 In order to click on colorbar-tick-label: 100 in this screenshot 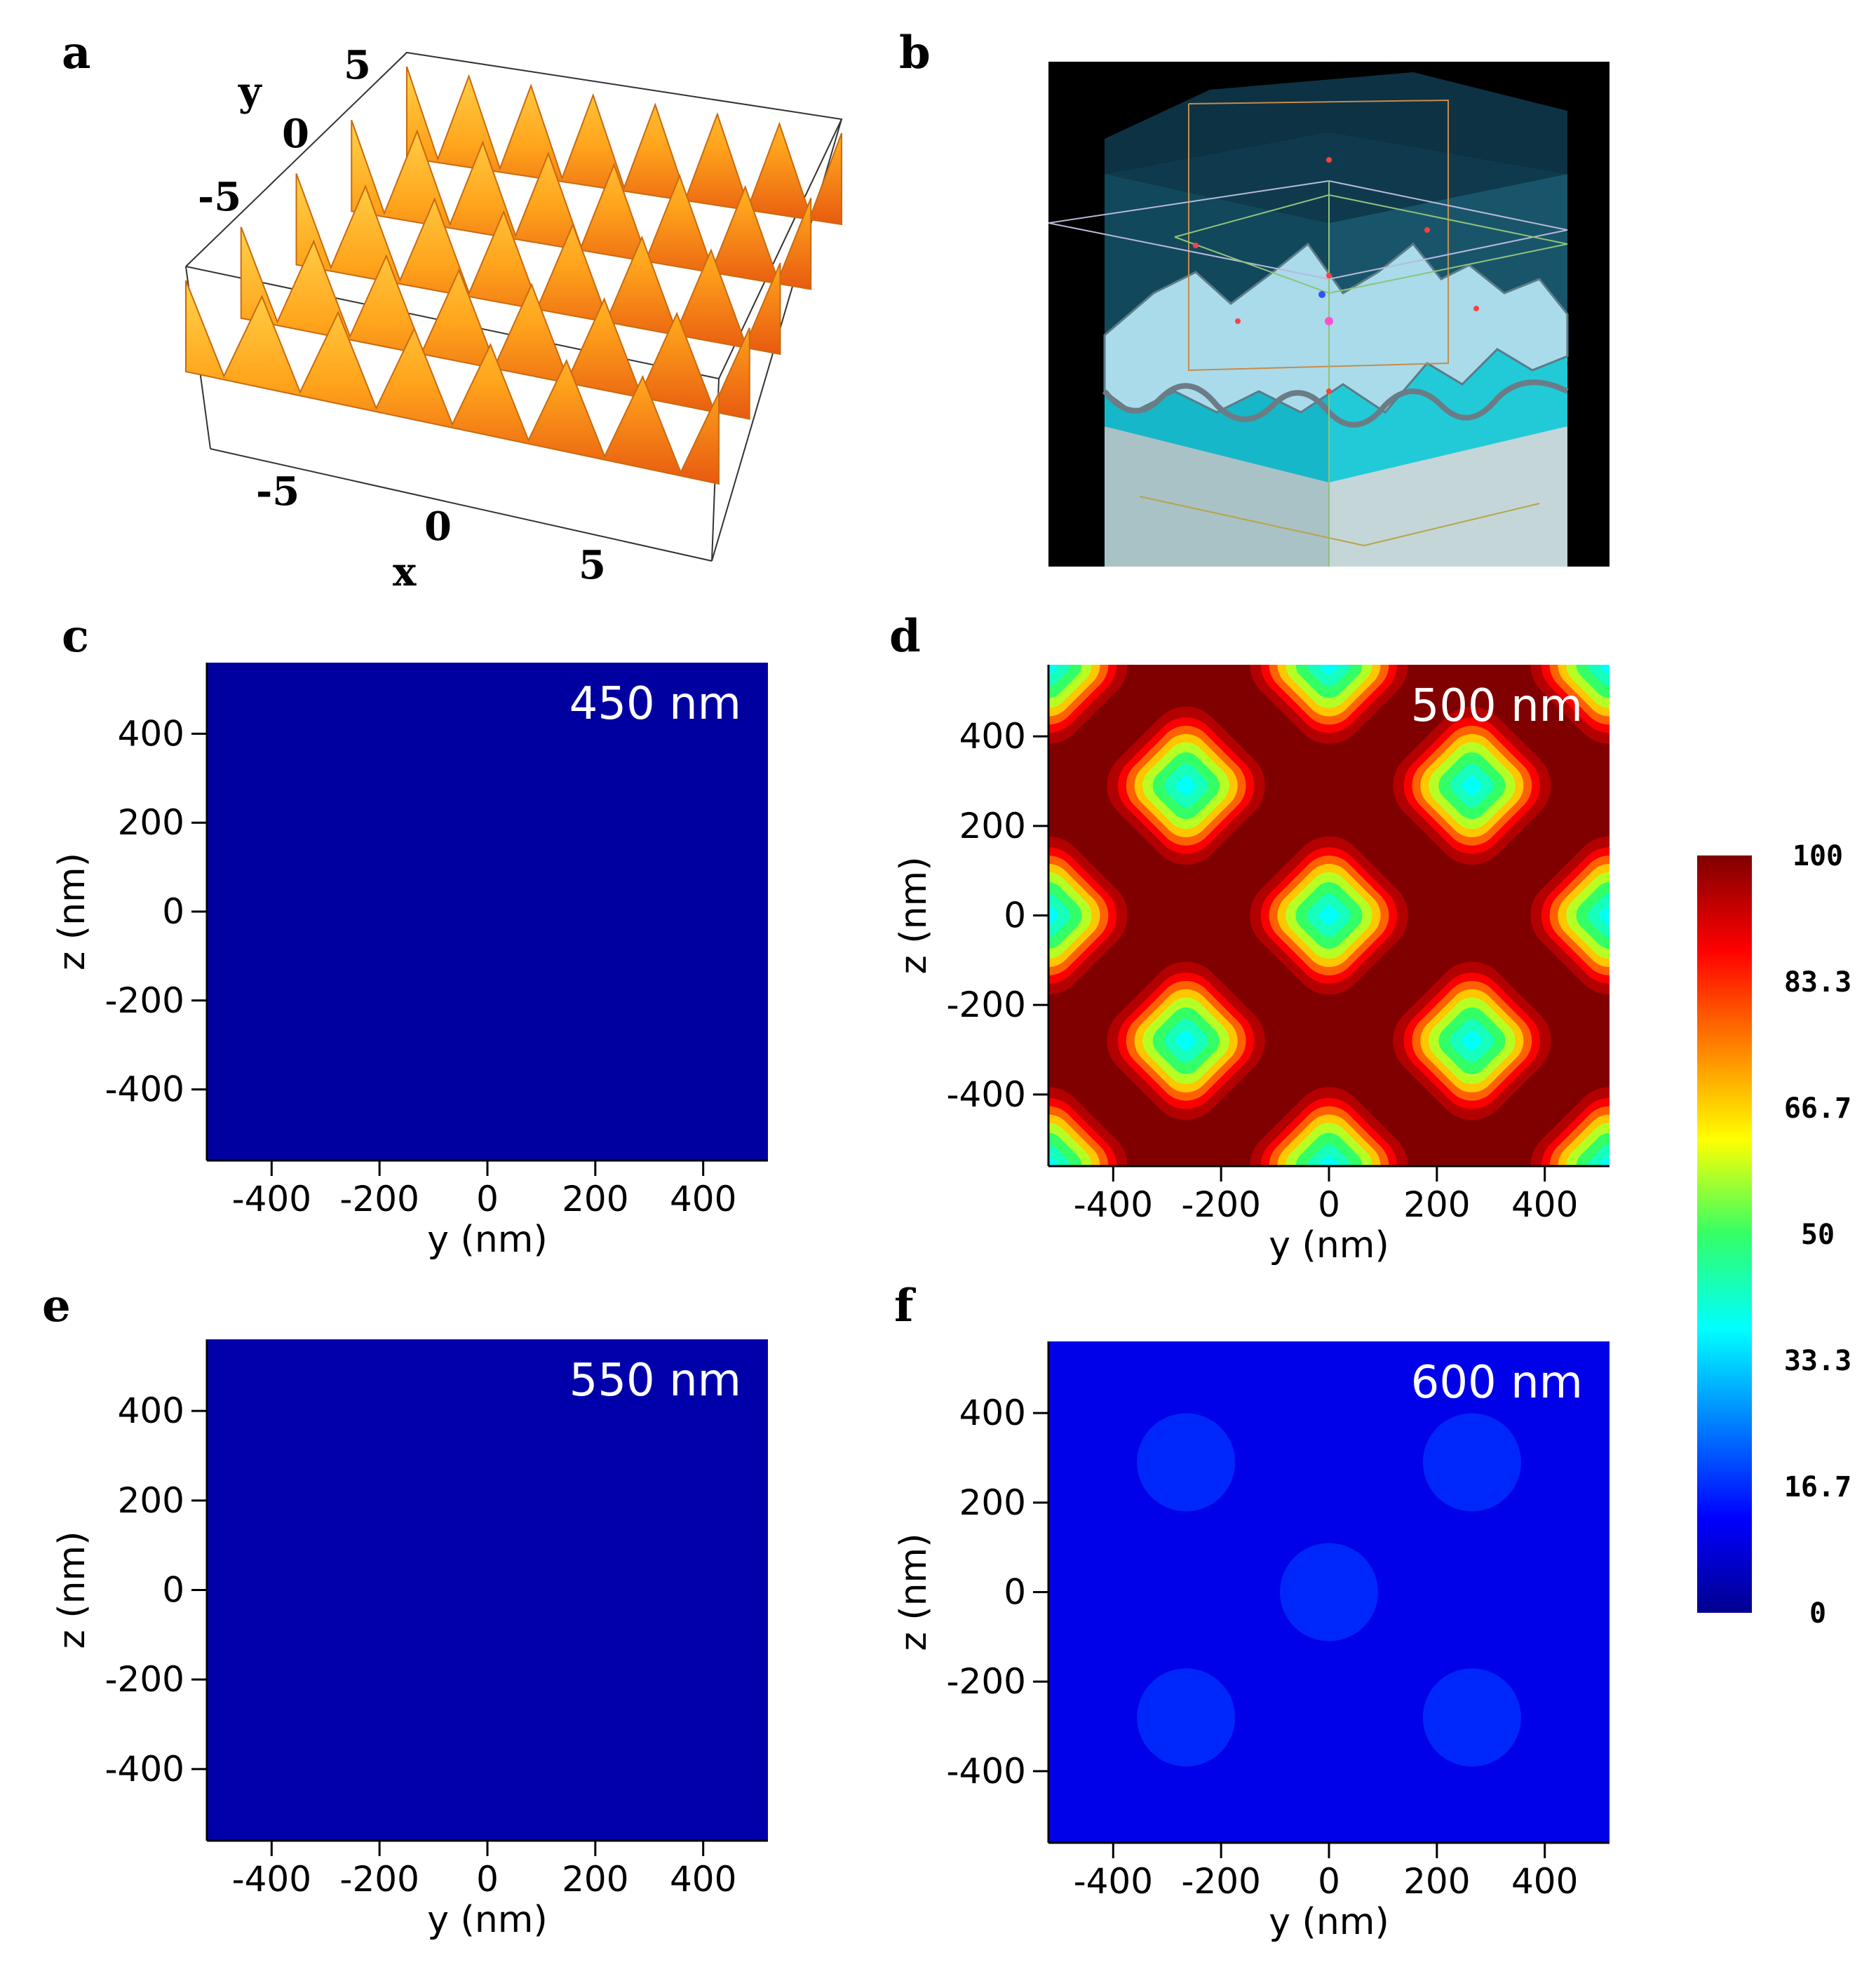, I will do `click(1818, 856)`.